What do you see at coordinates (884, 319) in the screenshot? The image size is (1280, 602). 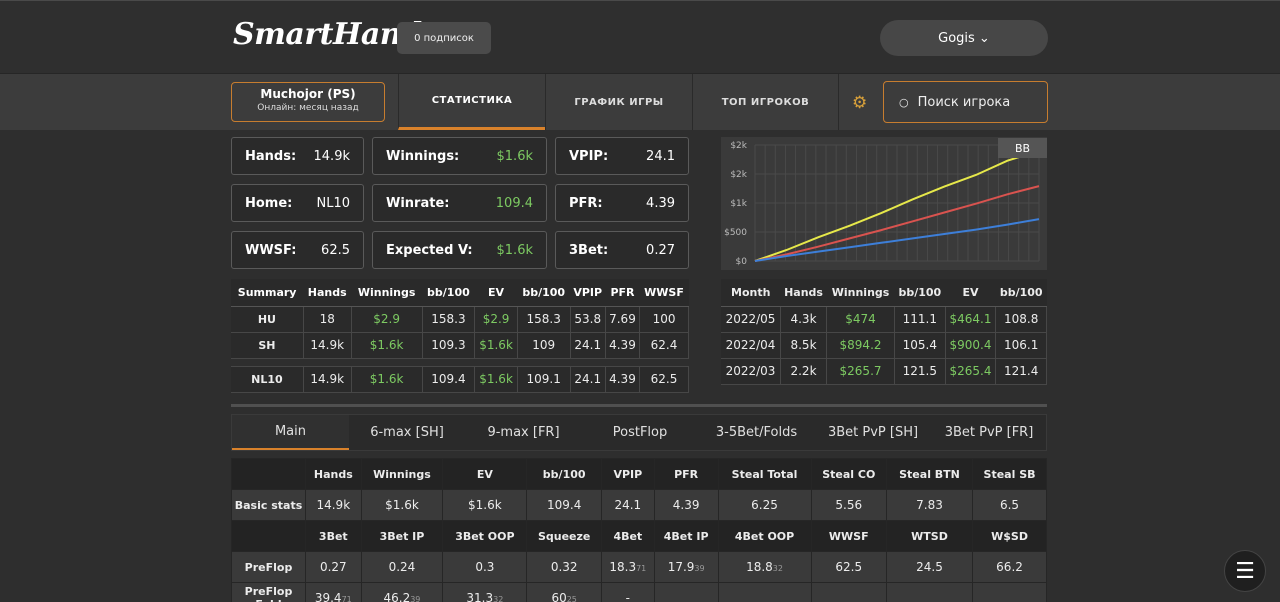 I see `table-row: 2022/05 4.3k $474 111.1 $464.1 108.8` at bounding box center [884, 319].